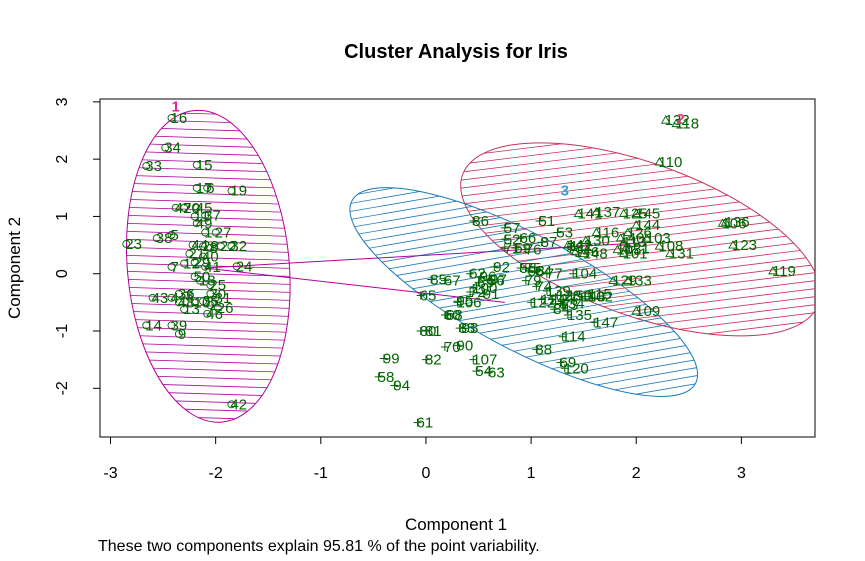 This screenshot has width=865, height=561. I want to click on data-point: 145, so click(645, 214).